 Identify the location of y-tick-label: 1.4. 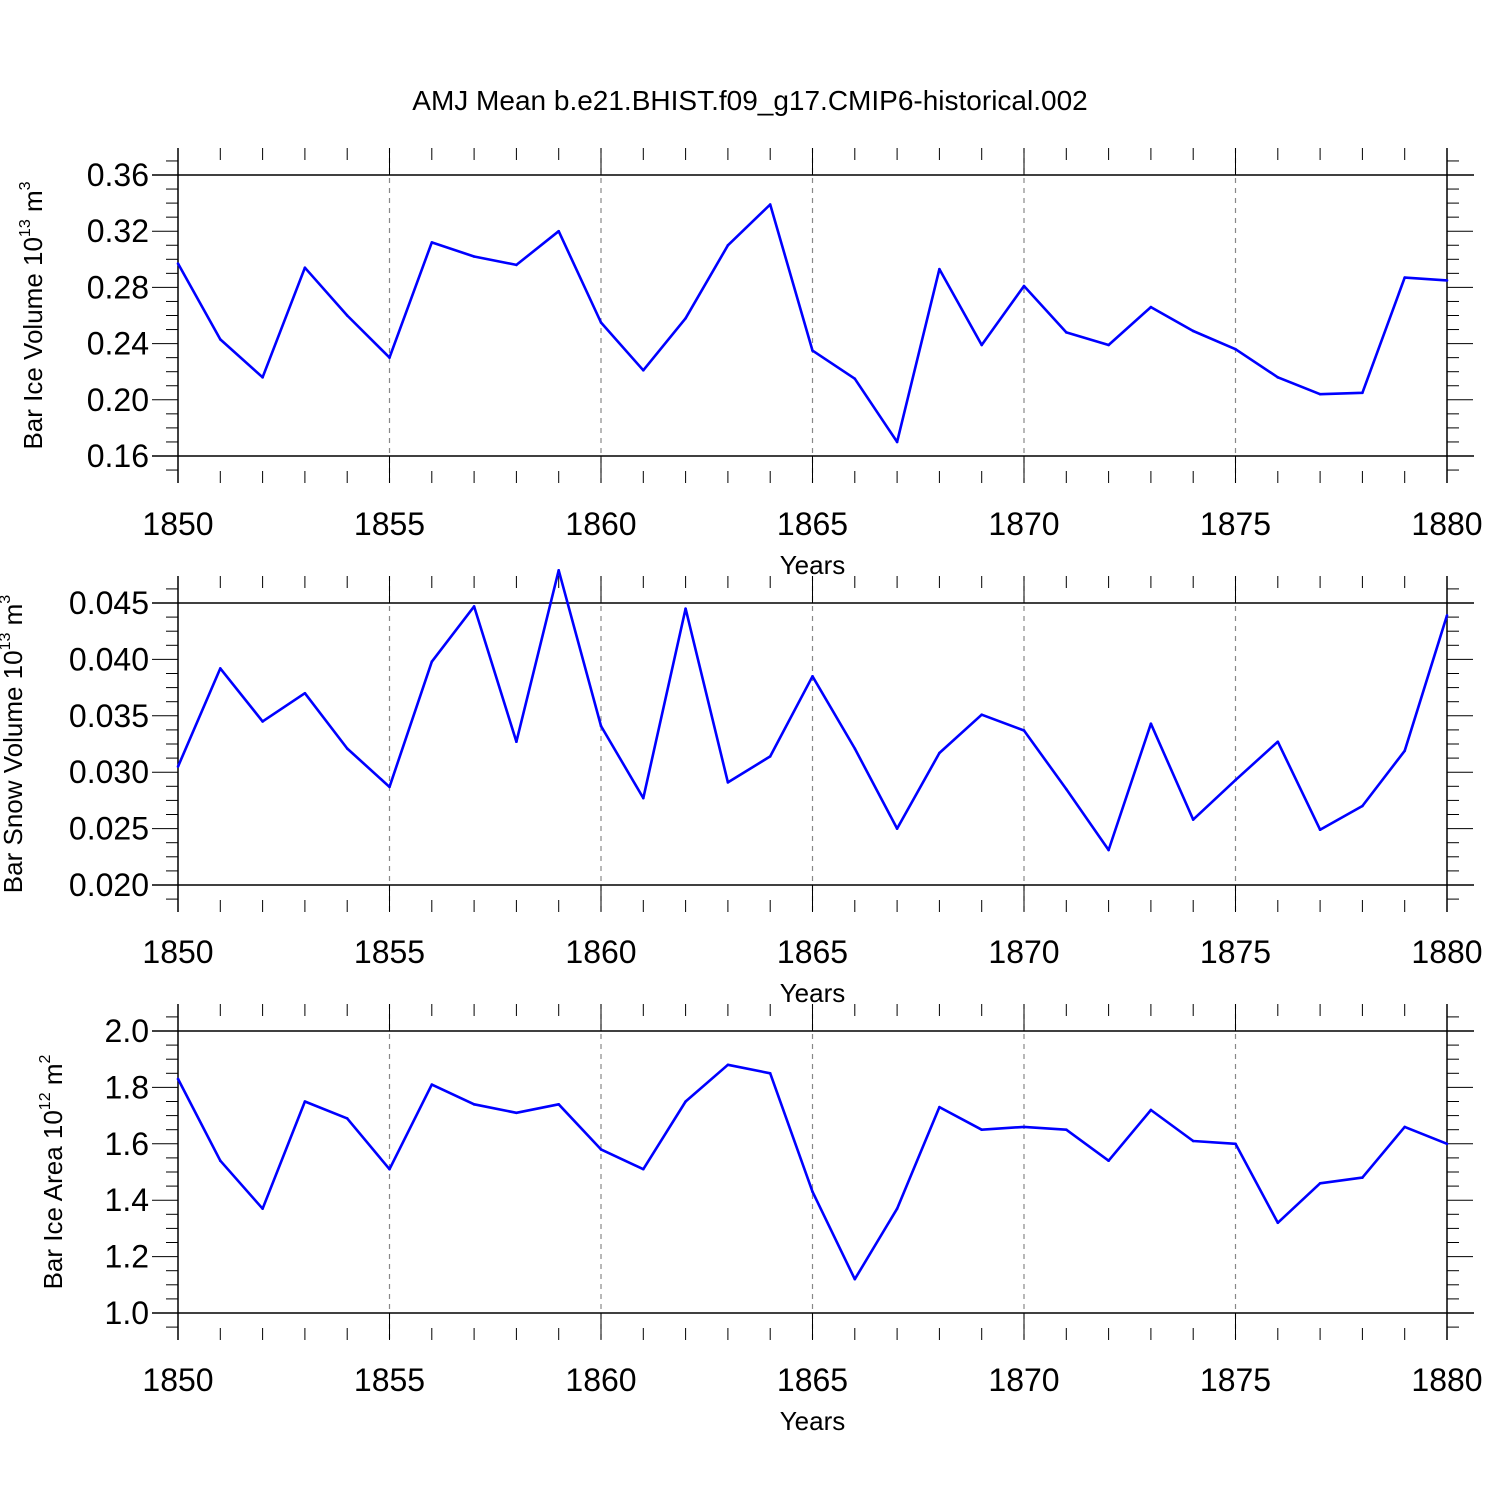
(127, 1200).